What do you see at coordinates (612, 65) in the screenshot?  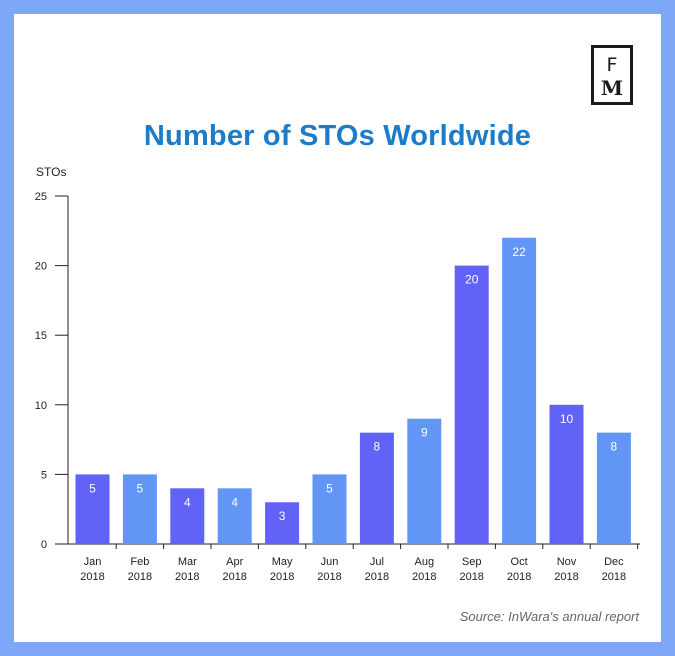 I see `logo-letter-f: F` at bounding box center [612, 65].